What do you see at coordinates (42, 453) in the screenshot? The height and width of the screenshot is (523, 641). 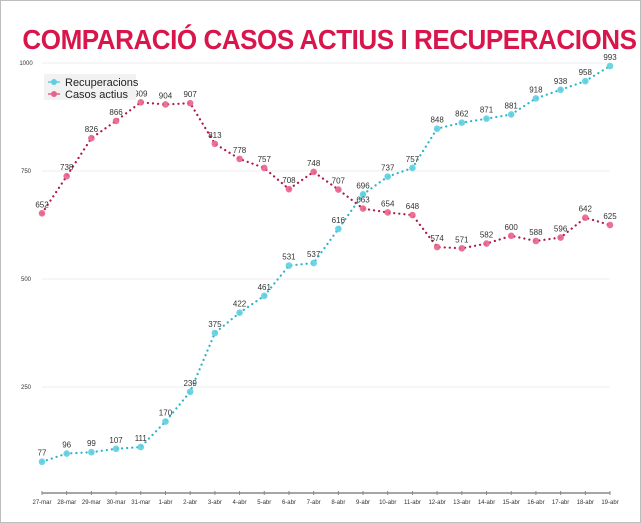 I see `data-label: 77` at bounding box center [42, 453].